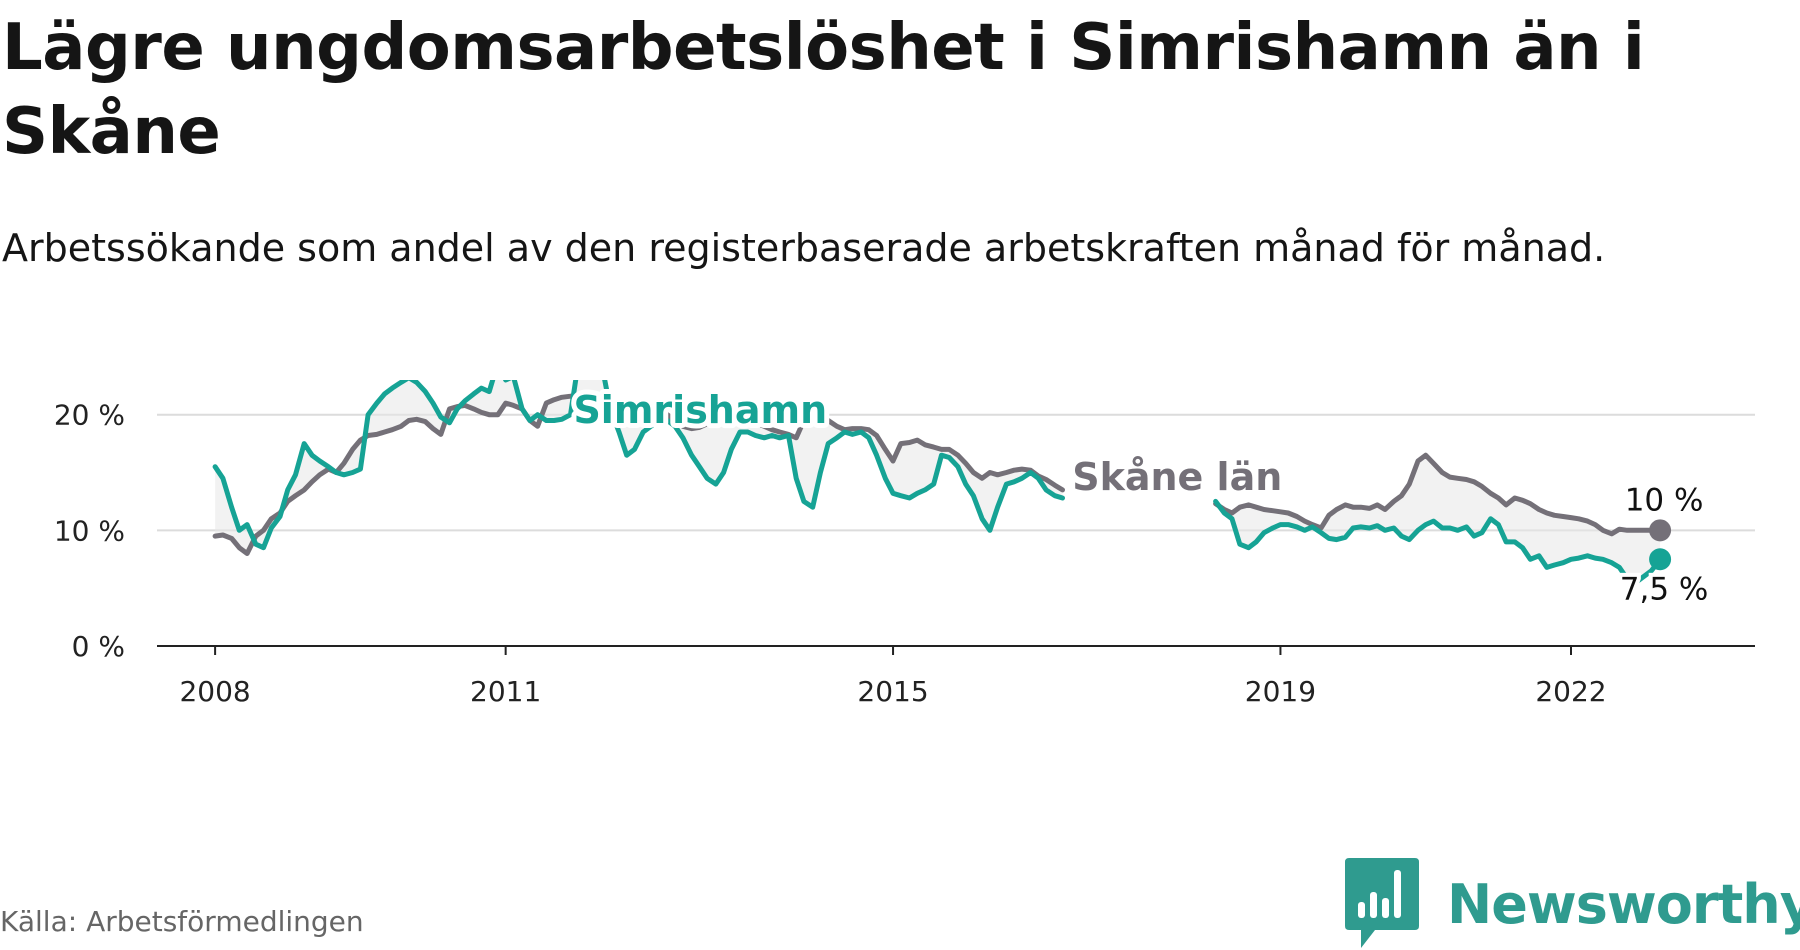  I want to click on simrishamn-line-end-point, so click(1660, 559).